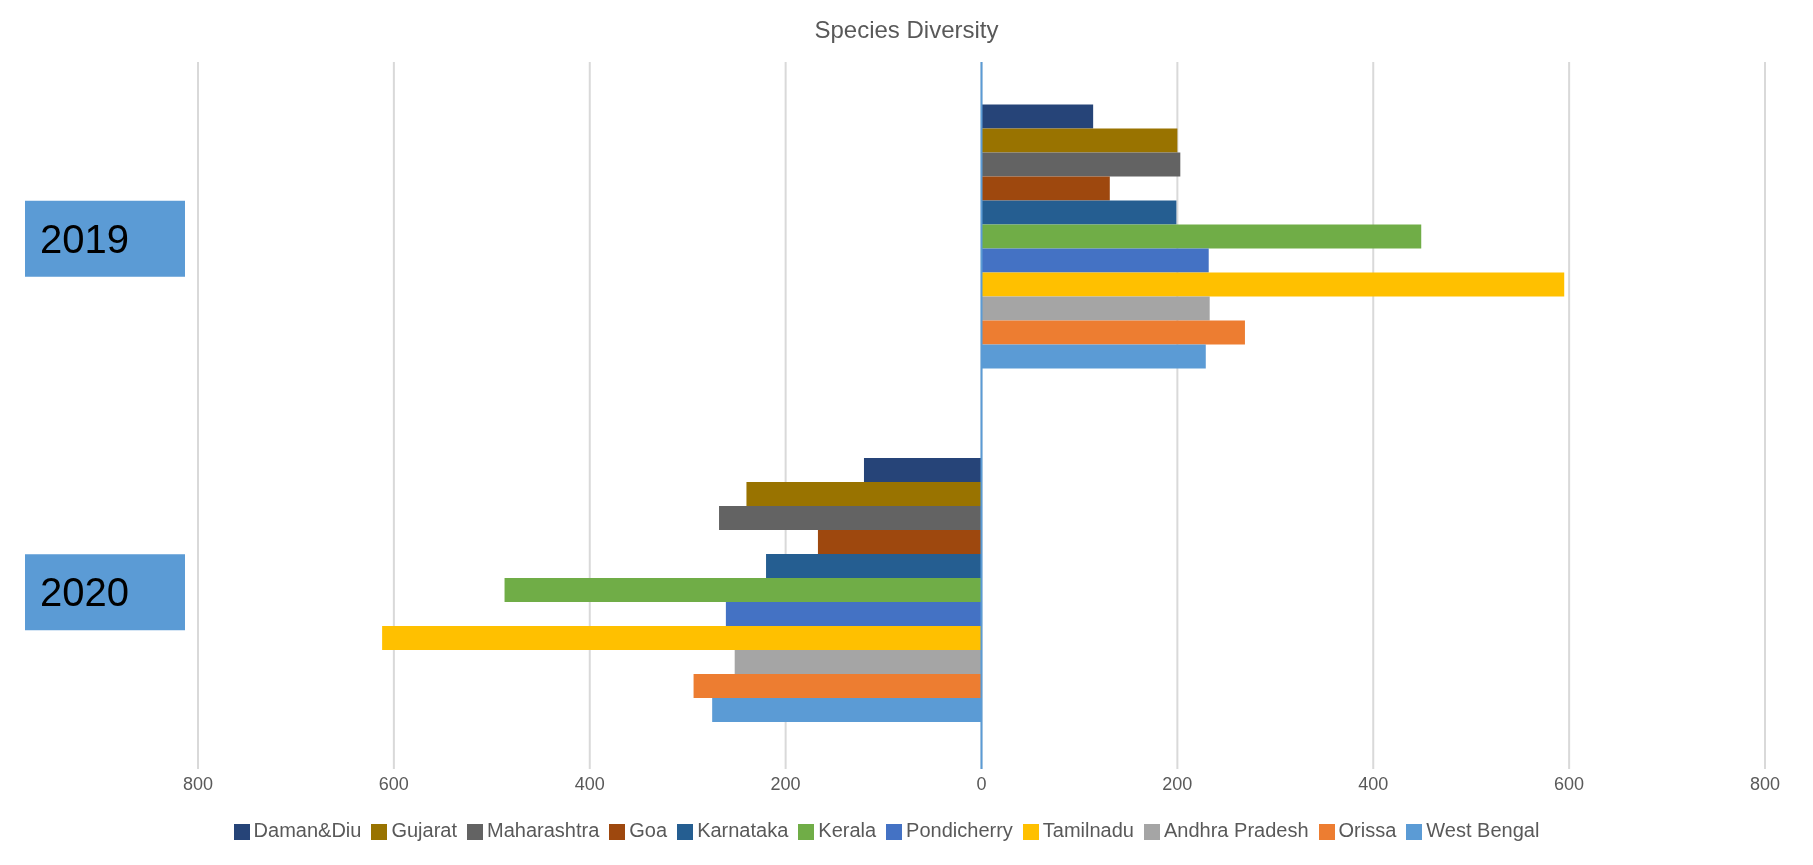  What do you see at coordinates (847, 830) in the screenshot?
I see `legend-label: Kerala` at bounding box center [847, 830].